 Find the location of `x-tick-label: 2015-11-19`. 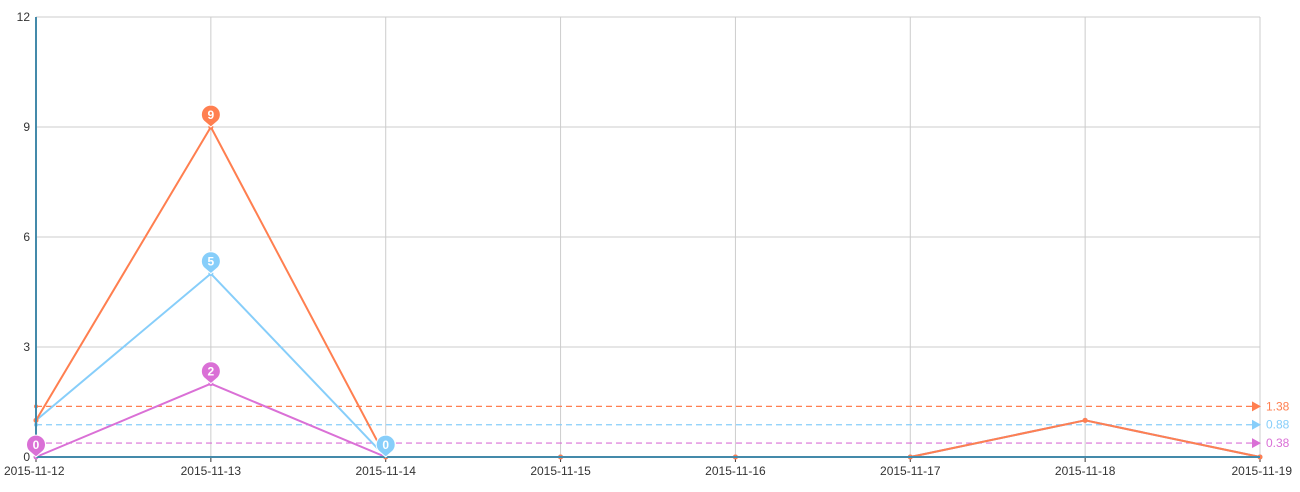

x-tick-label: 2015-11-19 is located at coordinates (1262, 471).